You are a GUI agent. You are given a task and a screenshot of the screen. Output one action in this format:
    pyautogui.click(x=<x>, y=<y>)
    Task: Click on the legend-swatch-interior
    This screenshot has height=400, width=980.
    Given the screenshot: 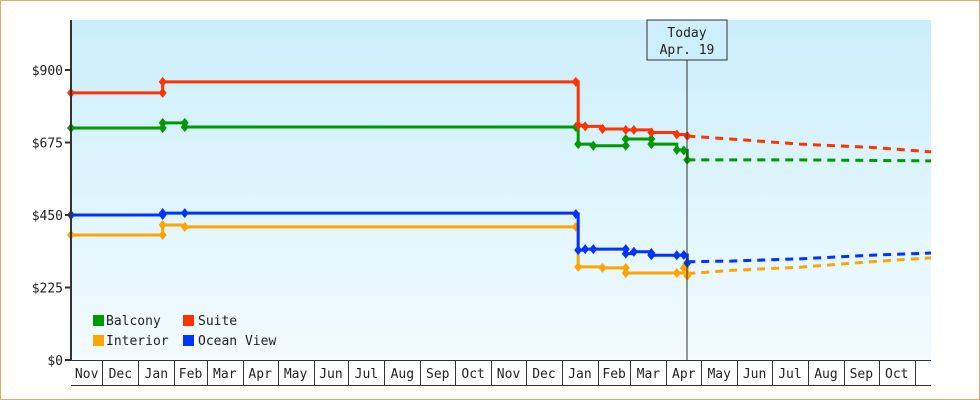 What is the action you would take?
    pyautogui.click(x=98, y=340)
    